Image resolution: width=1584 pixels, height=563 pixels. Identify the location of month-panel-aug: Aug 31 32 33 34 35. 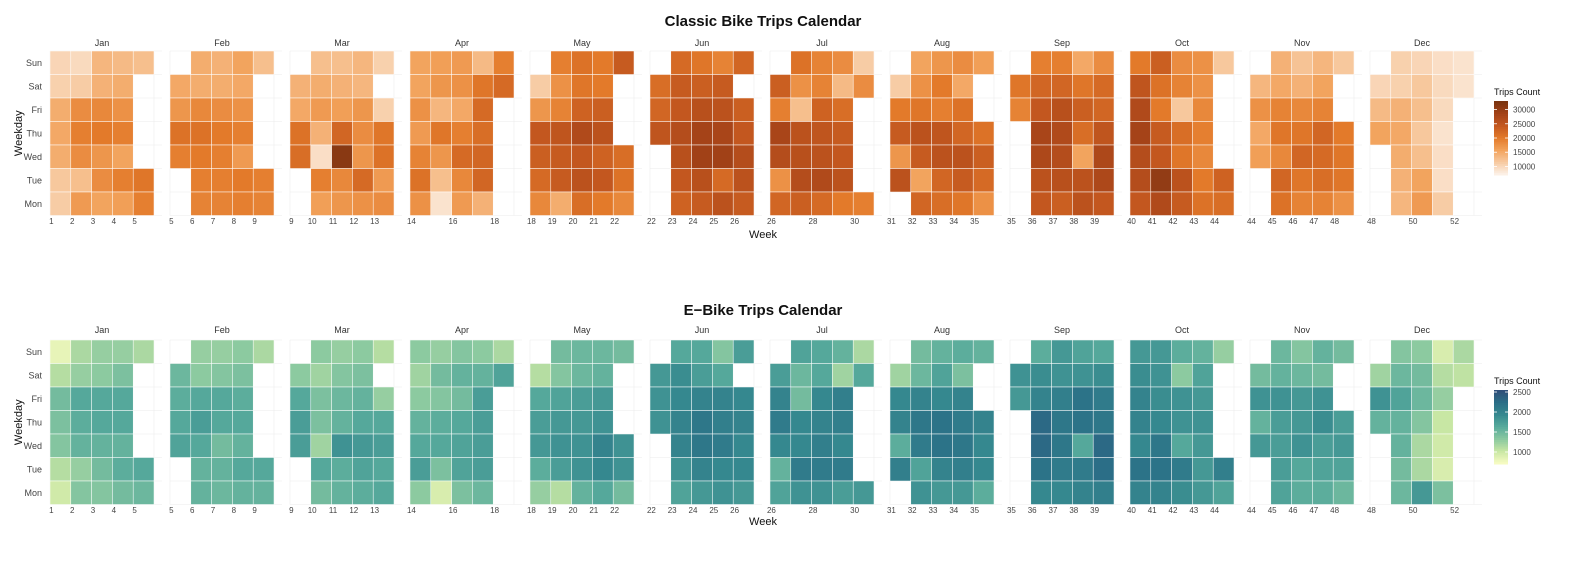
(944, 420).